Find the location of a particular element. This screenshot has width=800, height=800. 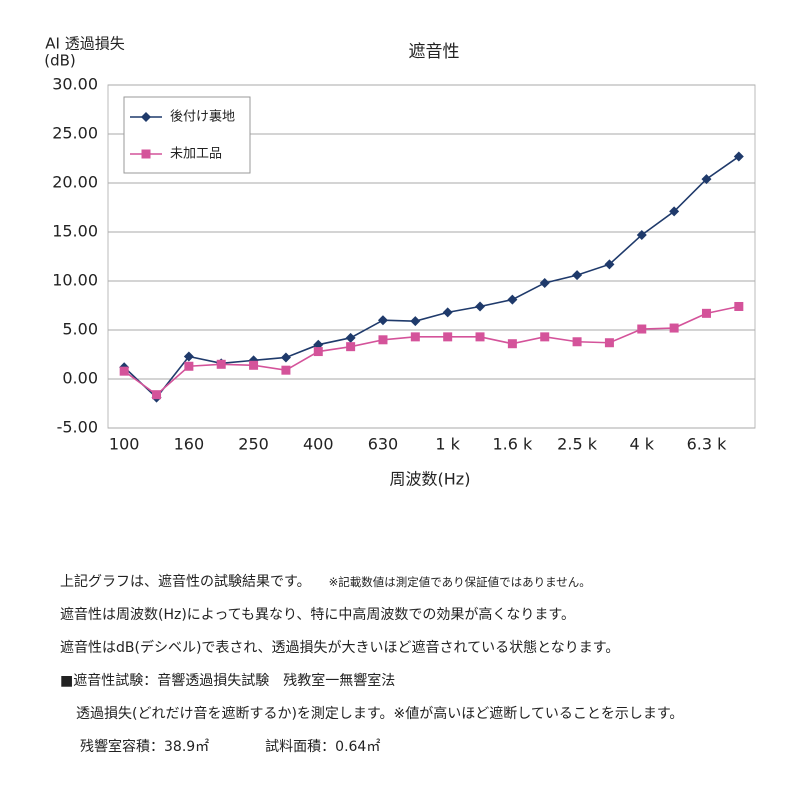

y-tick-label: 20.00 is located at coordinates (75, 182).